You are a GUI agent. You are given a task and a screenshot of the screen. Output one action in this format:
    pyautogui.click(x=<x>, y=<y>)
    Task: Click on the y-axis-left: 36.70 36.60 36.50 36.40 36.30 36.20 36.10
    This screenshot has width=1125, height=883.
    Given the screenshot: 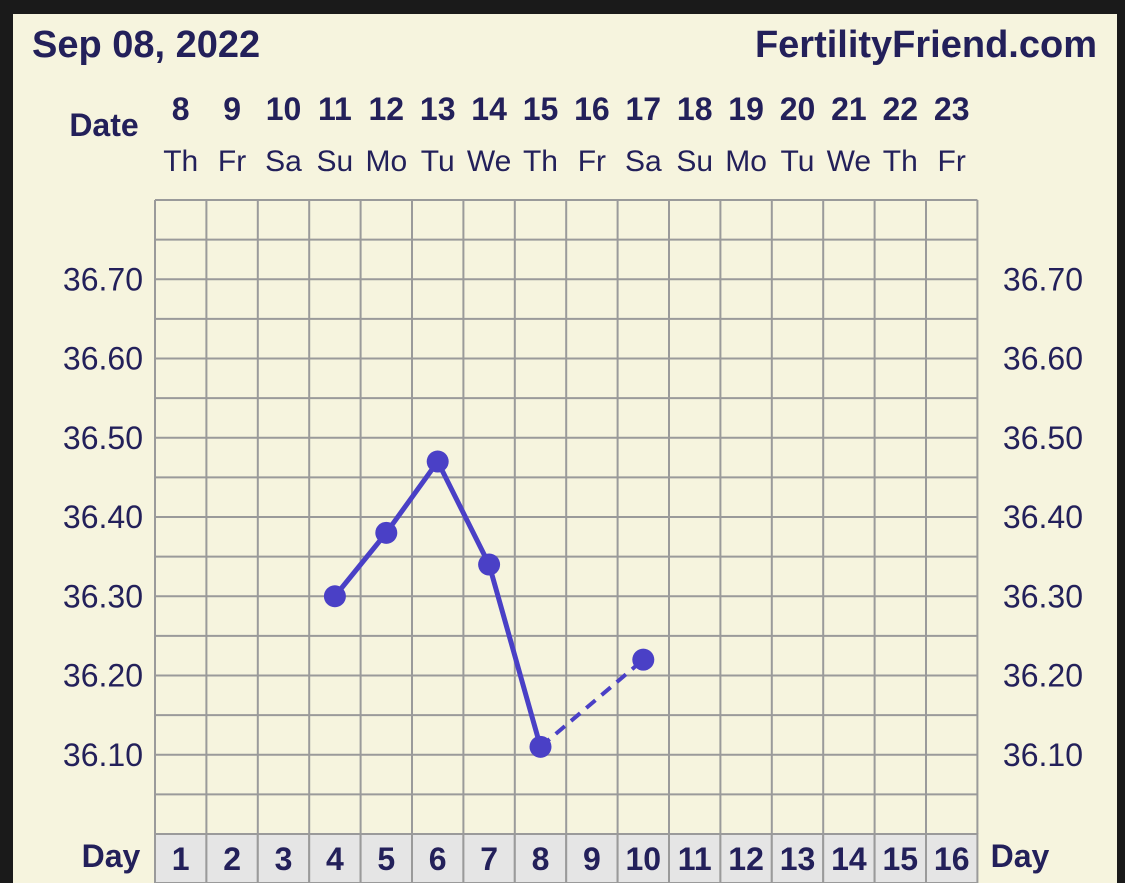 What is the action you would take?
    pyautogui.click(x=103, y=517)
    